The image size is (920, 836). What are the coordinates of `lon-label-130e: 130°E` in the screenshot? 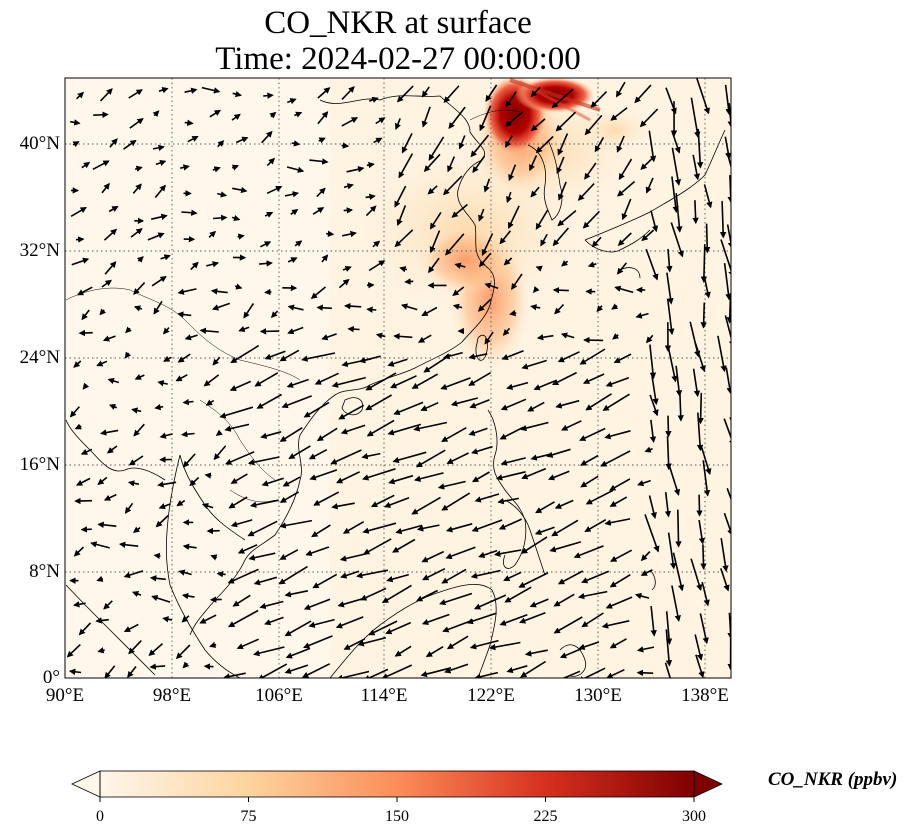 It's located at (598, 695).